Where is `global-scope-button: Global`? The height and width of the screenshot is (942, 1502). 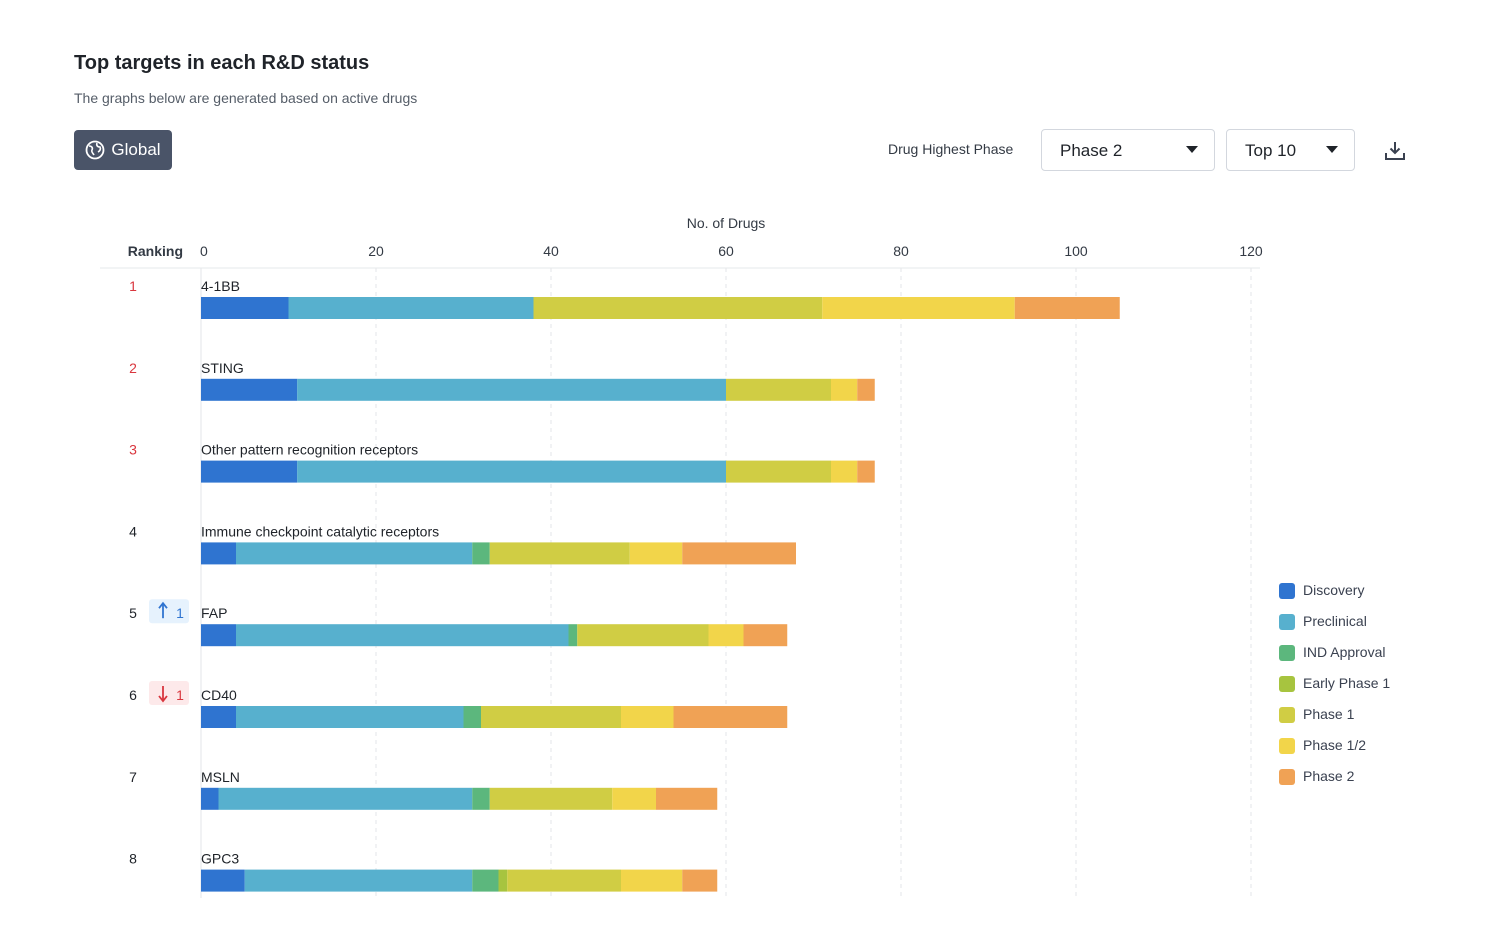 global-scope-button: Global is located at coordinates (123, 150).